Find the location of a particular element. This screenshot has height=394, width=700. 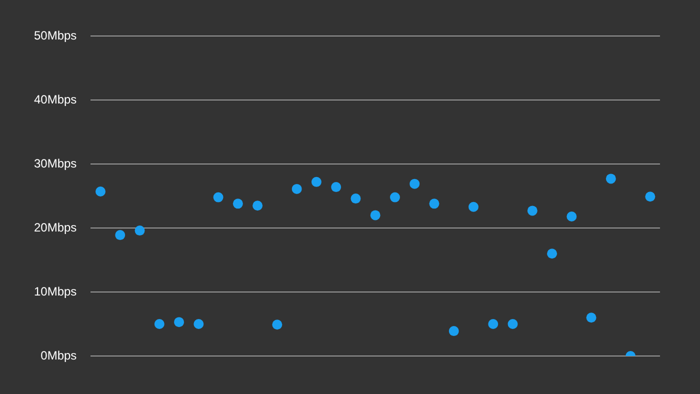

y-tick-label: 30Mbps is located at coordinates (55, 163).